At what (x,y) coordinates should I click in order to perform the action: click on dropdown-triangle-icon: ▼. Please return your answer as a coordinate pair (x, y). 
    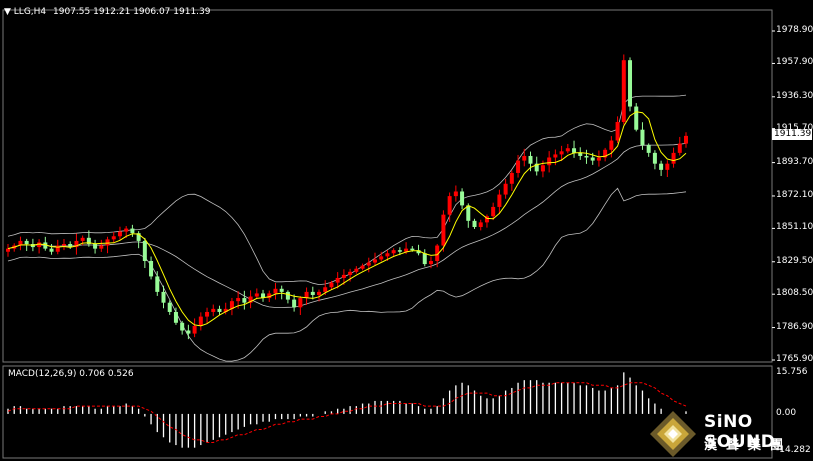
    Looking at the image, I should click on (7, 12).